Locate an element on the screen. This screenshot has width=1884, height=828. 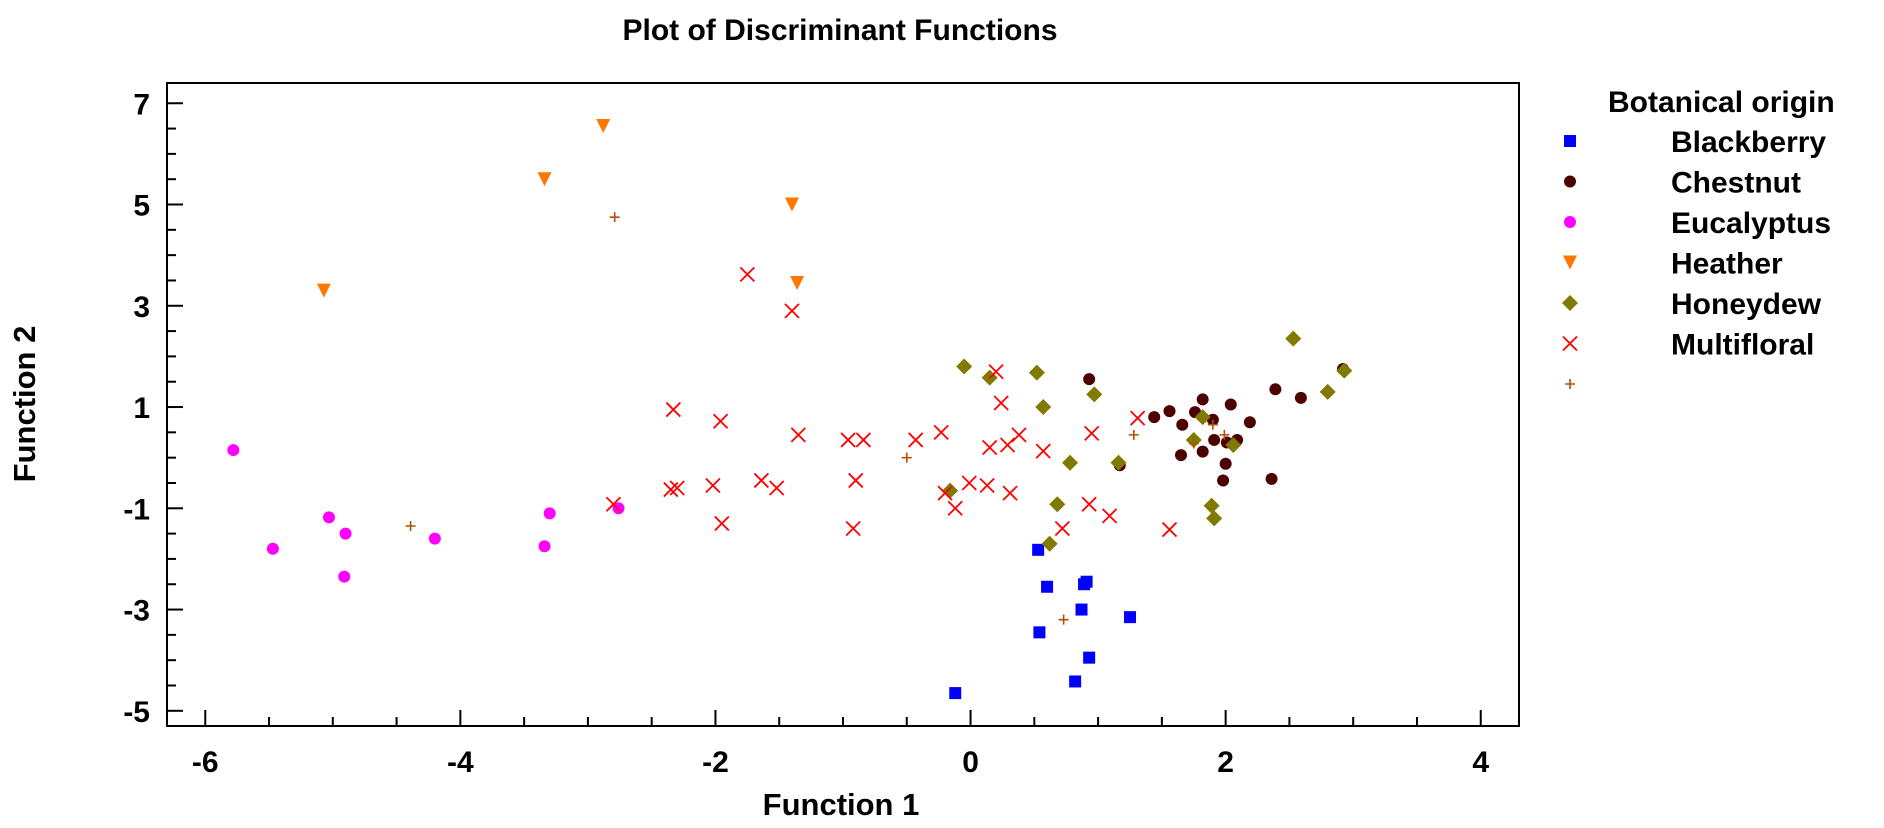
y-tick-label: 3 is located at coordinates (141, 307).